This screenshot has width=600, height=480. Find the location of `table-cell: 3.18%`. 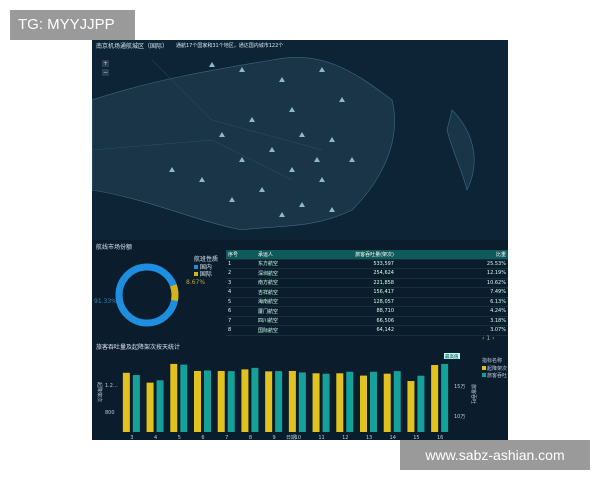

table-cell: 3.18% is located at coordinates (498, 320).